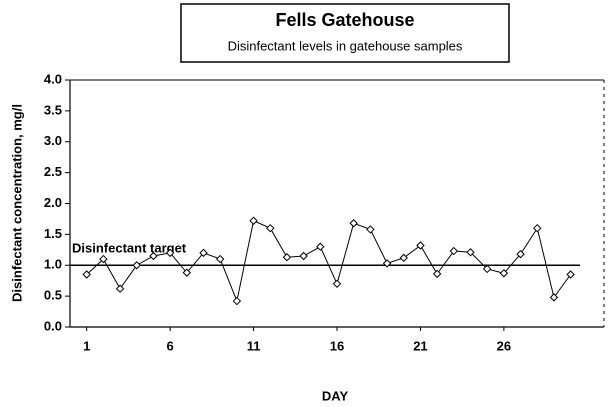  What do you see at coordinates (504, 345) in the screenshot?
I see `x-tick-label: 26` at bounding box center [504, 345].